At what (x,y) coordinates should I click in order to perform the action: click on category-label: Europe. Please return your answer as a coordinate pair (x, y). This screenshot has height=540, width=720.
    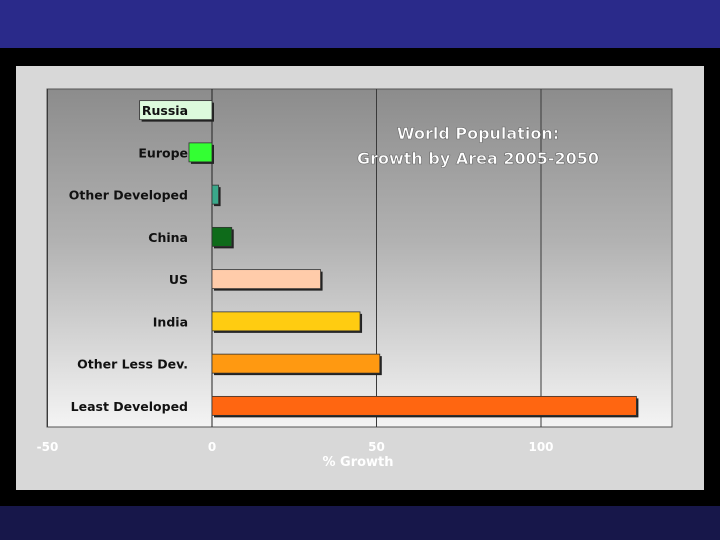
    Looking at the image, I should click on (163, 152).